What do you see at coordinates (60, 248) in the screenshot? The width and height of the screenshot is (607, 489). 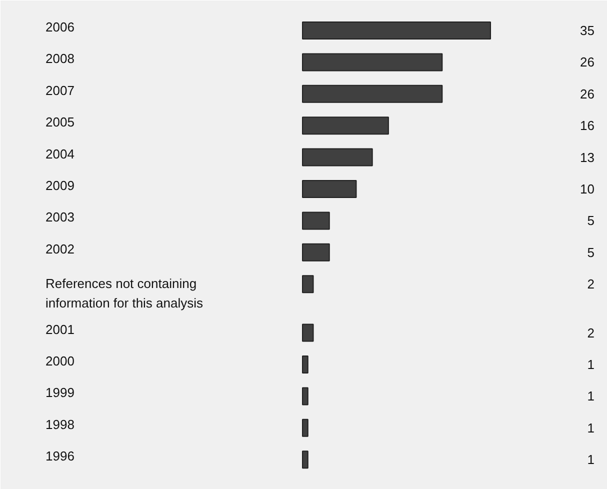 I see `y-tick-label: 2002` at bounding box center [60, 248].